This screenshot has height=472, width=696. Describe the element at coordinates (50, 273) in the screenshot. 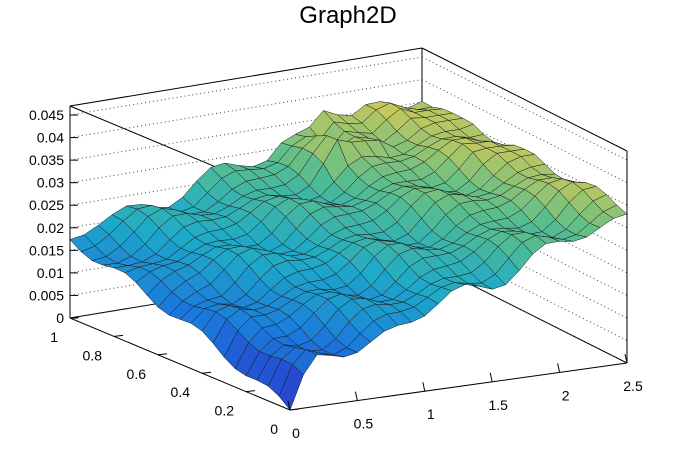

I see `z-tick-label: 0.01` at that location.